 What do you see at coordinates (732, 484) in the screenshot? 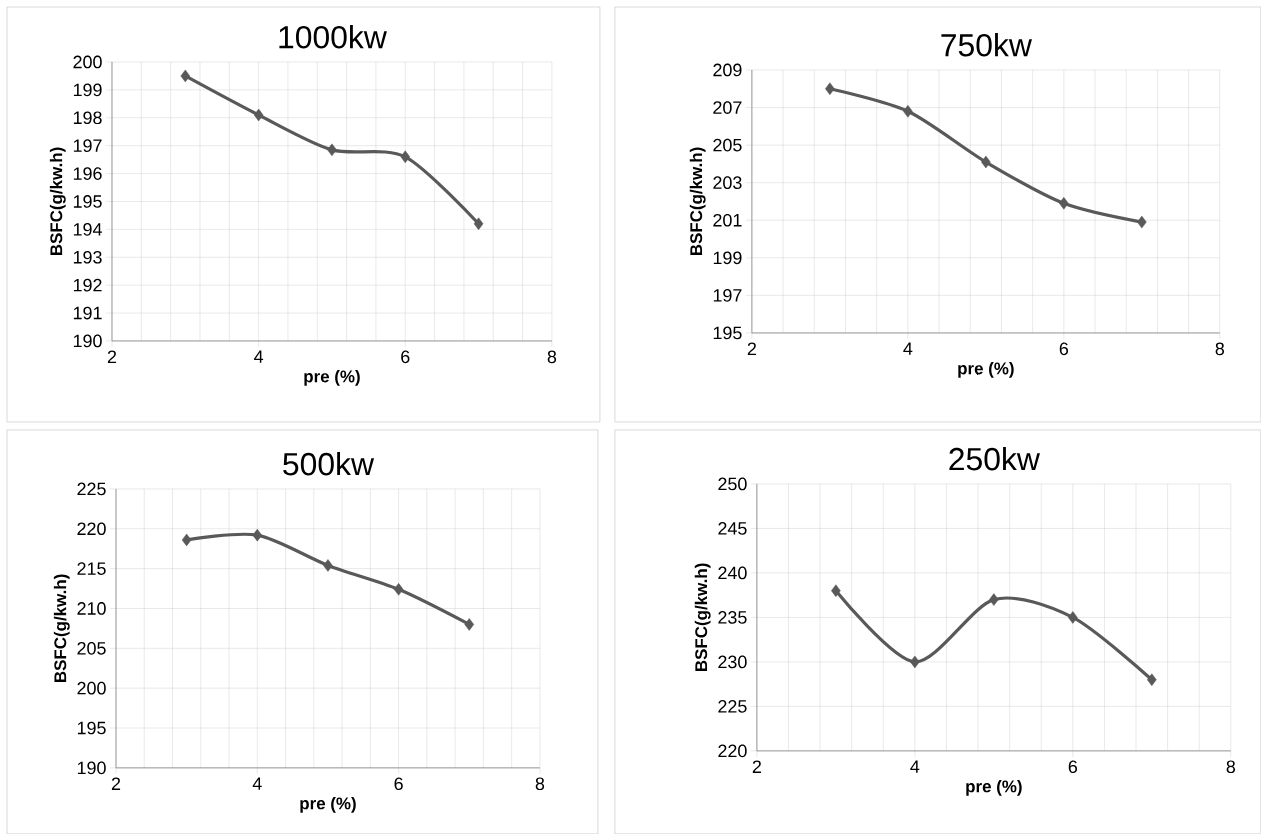
I see `y-tick-label: 250` at bounding box center [732, 484].